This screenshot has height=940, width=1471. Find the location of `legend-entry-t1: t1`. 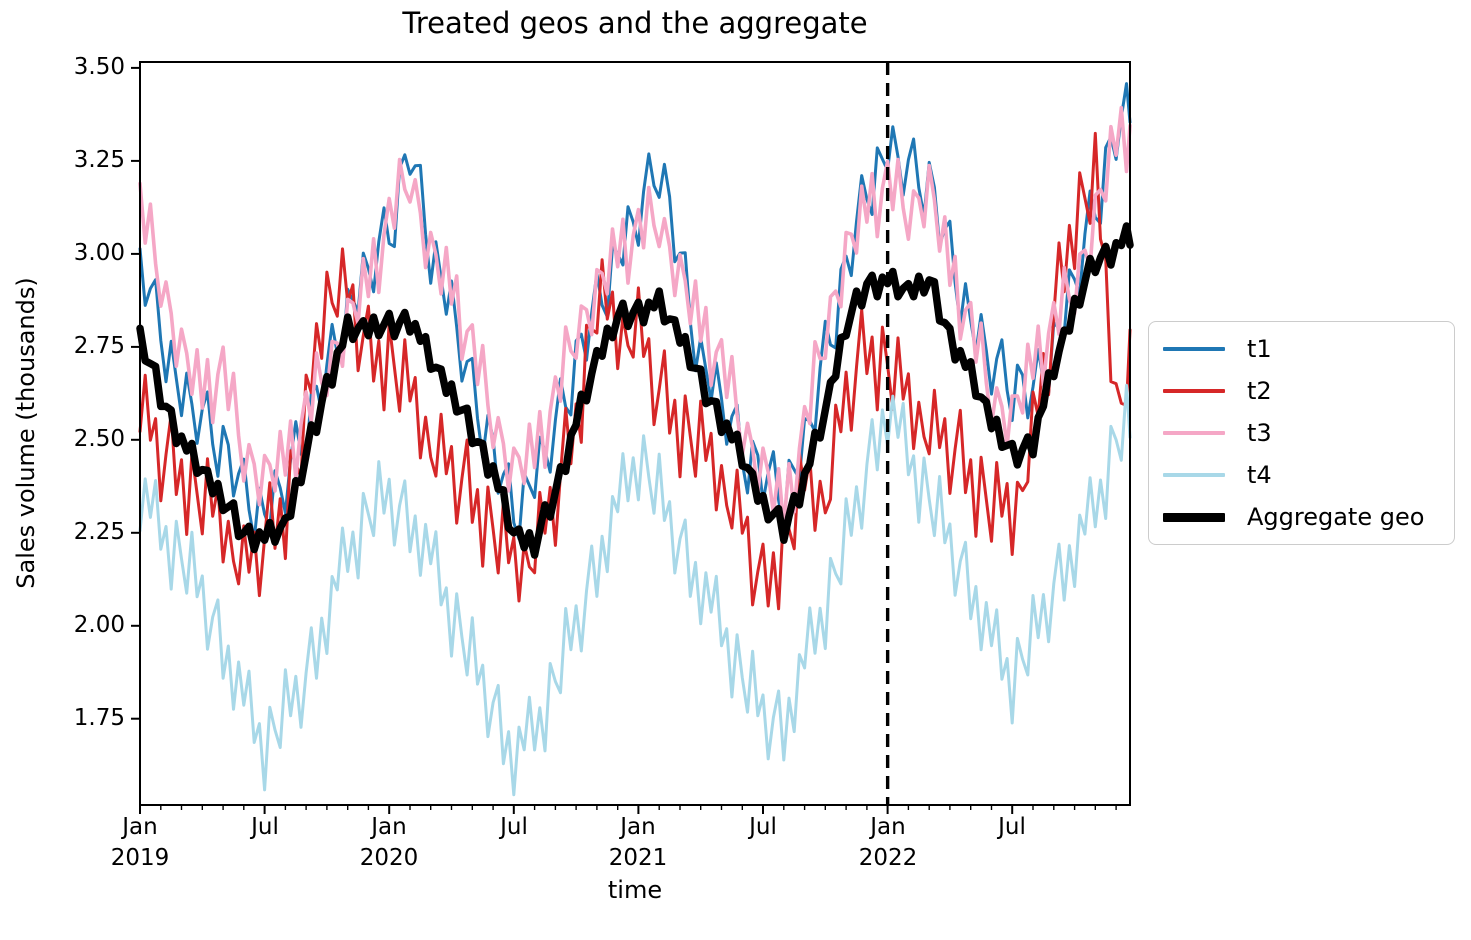

legend-entry-t1: t1 is located at coordinates (1301, 349).